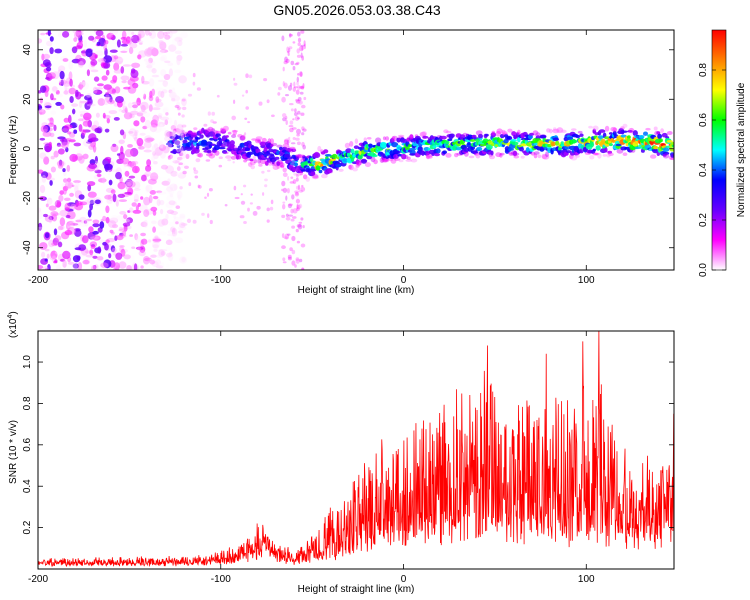 The width and height of the screenshot is (750, 600). What do you see at coordinates (27, 403) in the screenshot?
I see `y-tick-label: 0.8` at bounding box center [27, 403].